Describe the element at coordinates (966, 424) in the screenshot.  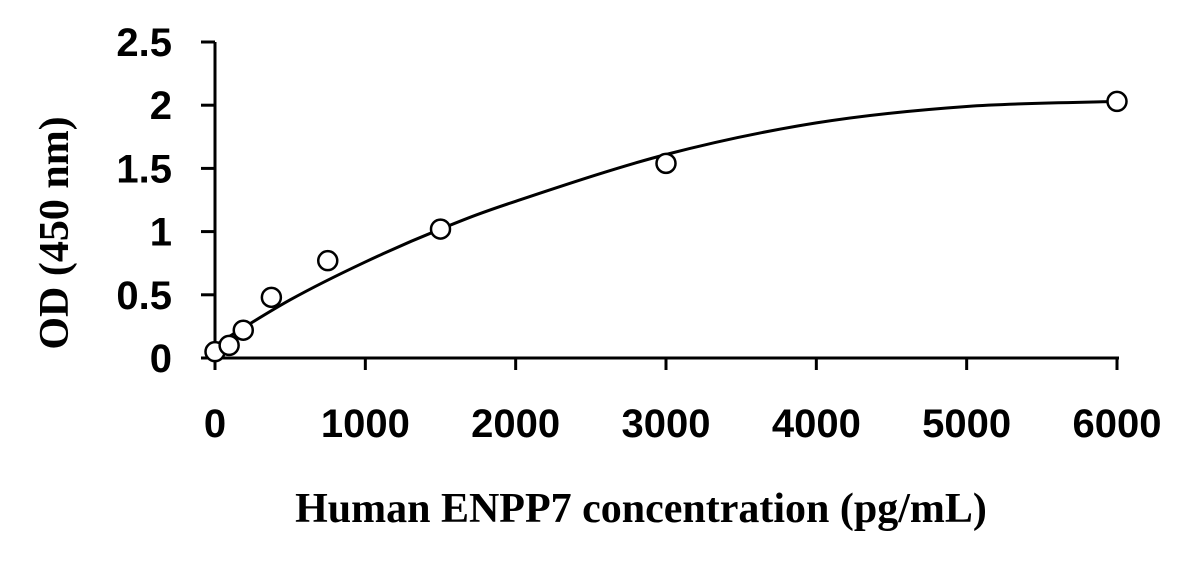
I see `x-tick-label: 5000` at that location.